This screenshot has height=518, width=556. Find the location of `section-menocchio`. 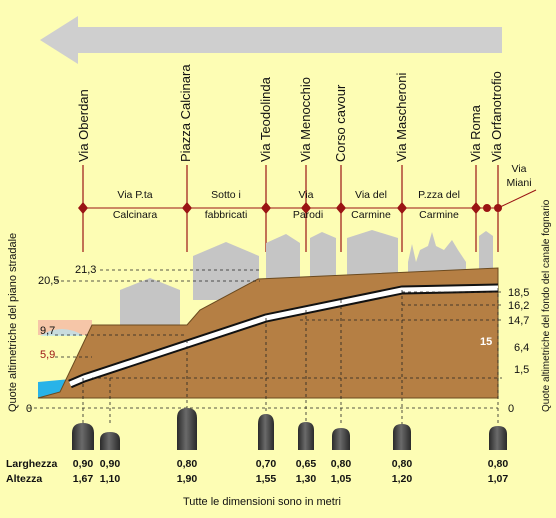

section-menocchio is located at coordinates (306, 436).